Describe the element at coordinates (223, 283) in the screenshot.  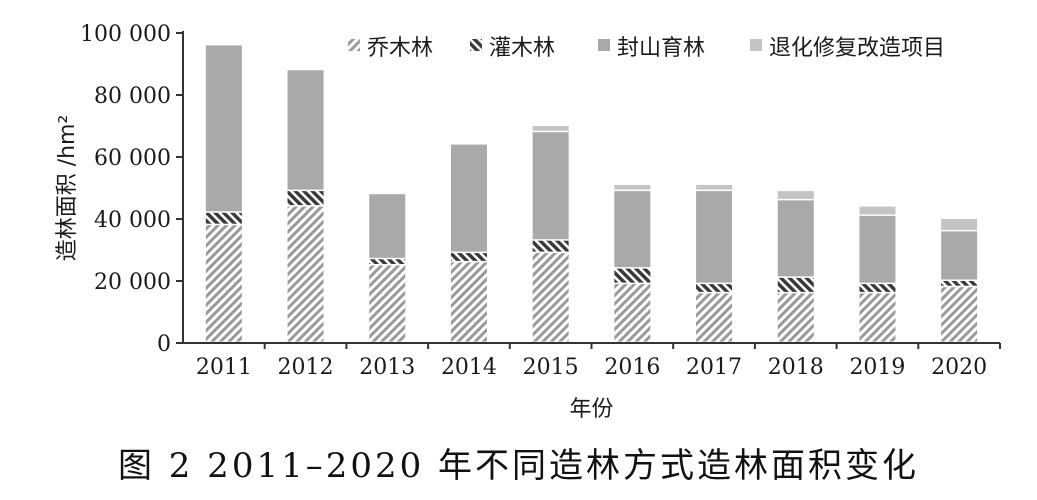
I see `bar-segment-2011-乔木林` at that location.